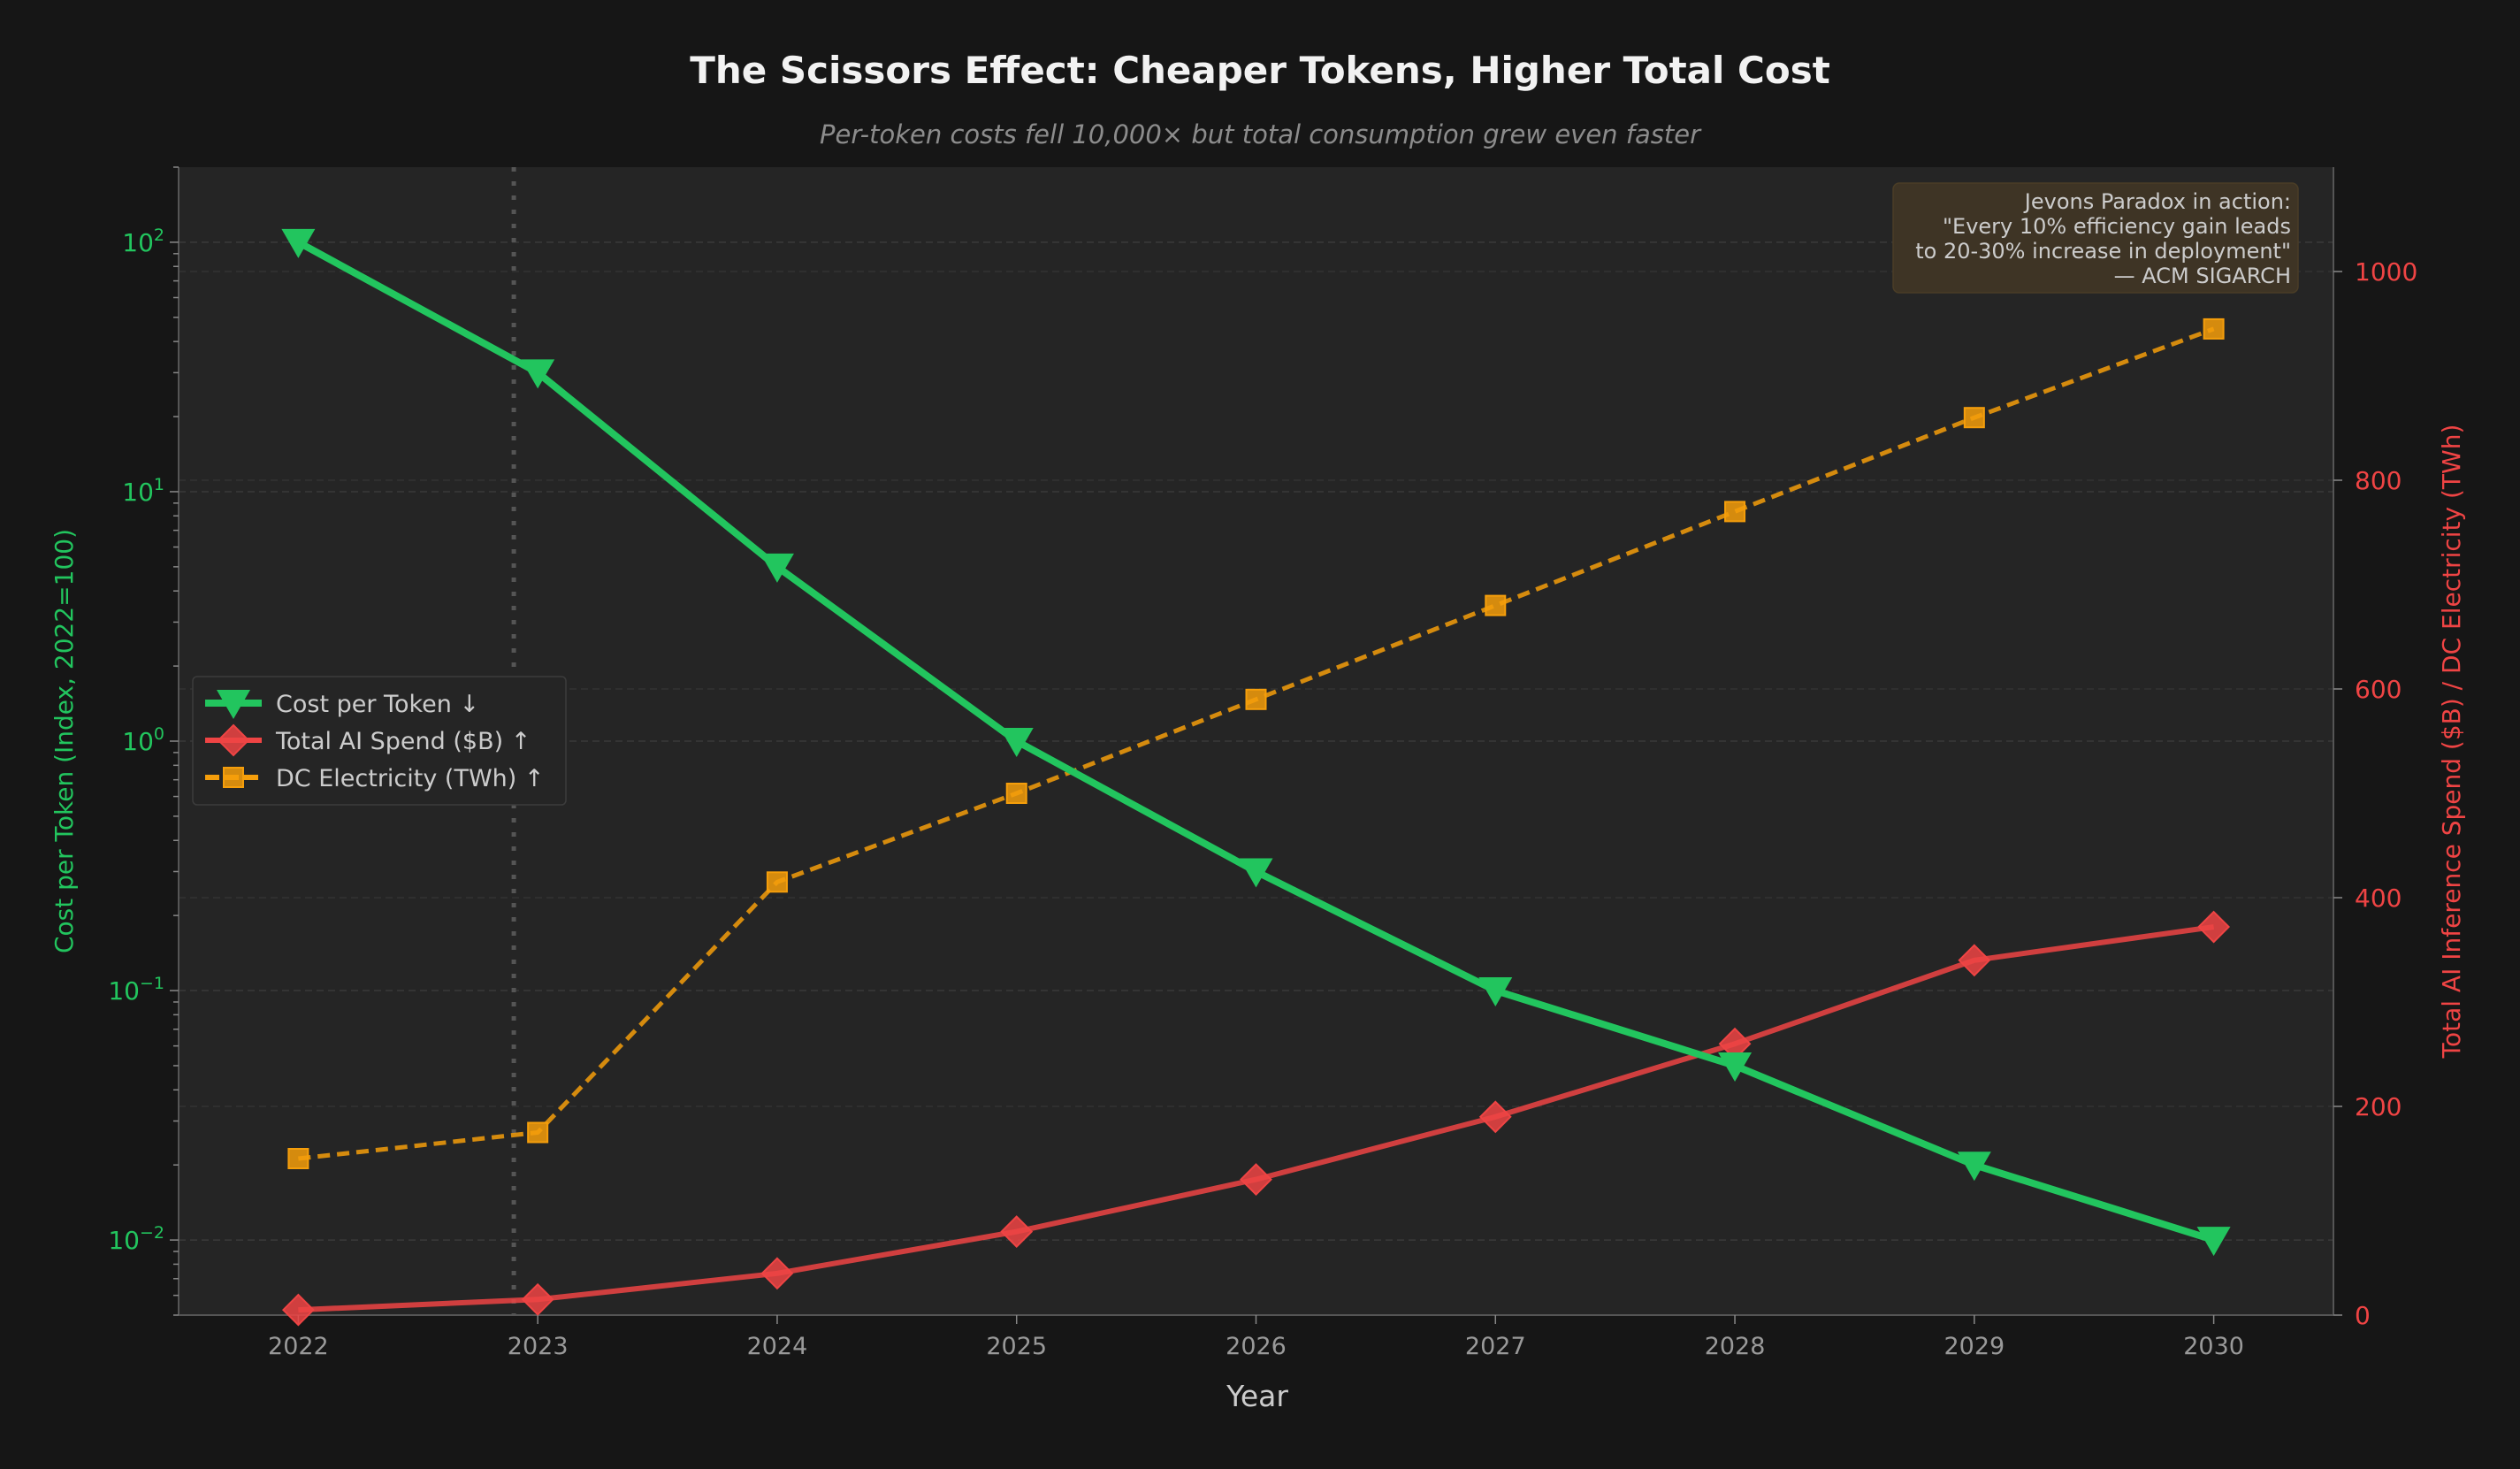 The width and height of the screenshot is (2520, 1469). What do you see at coordinates (2103, 251) in the screenshot?
I see `annotation-text: to 20-30% increase in deployment"` at bounding box center [2103, 251].